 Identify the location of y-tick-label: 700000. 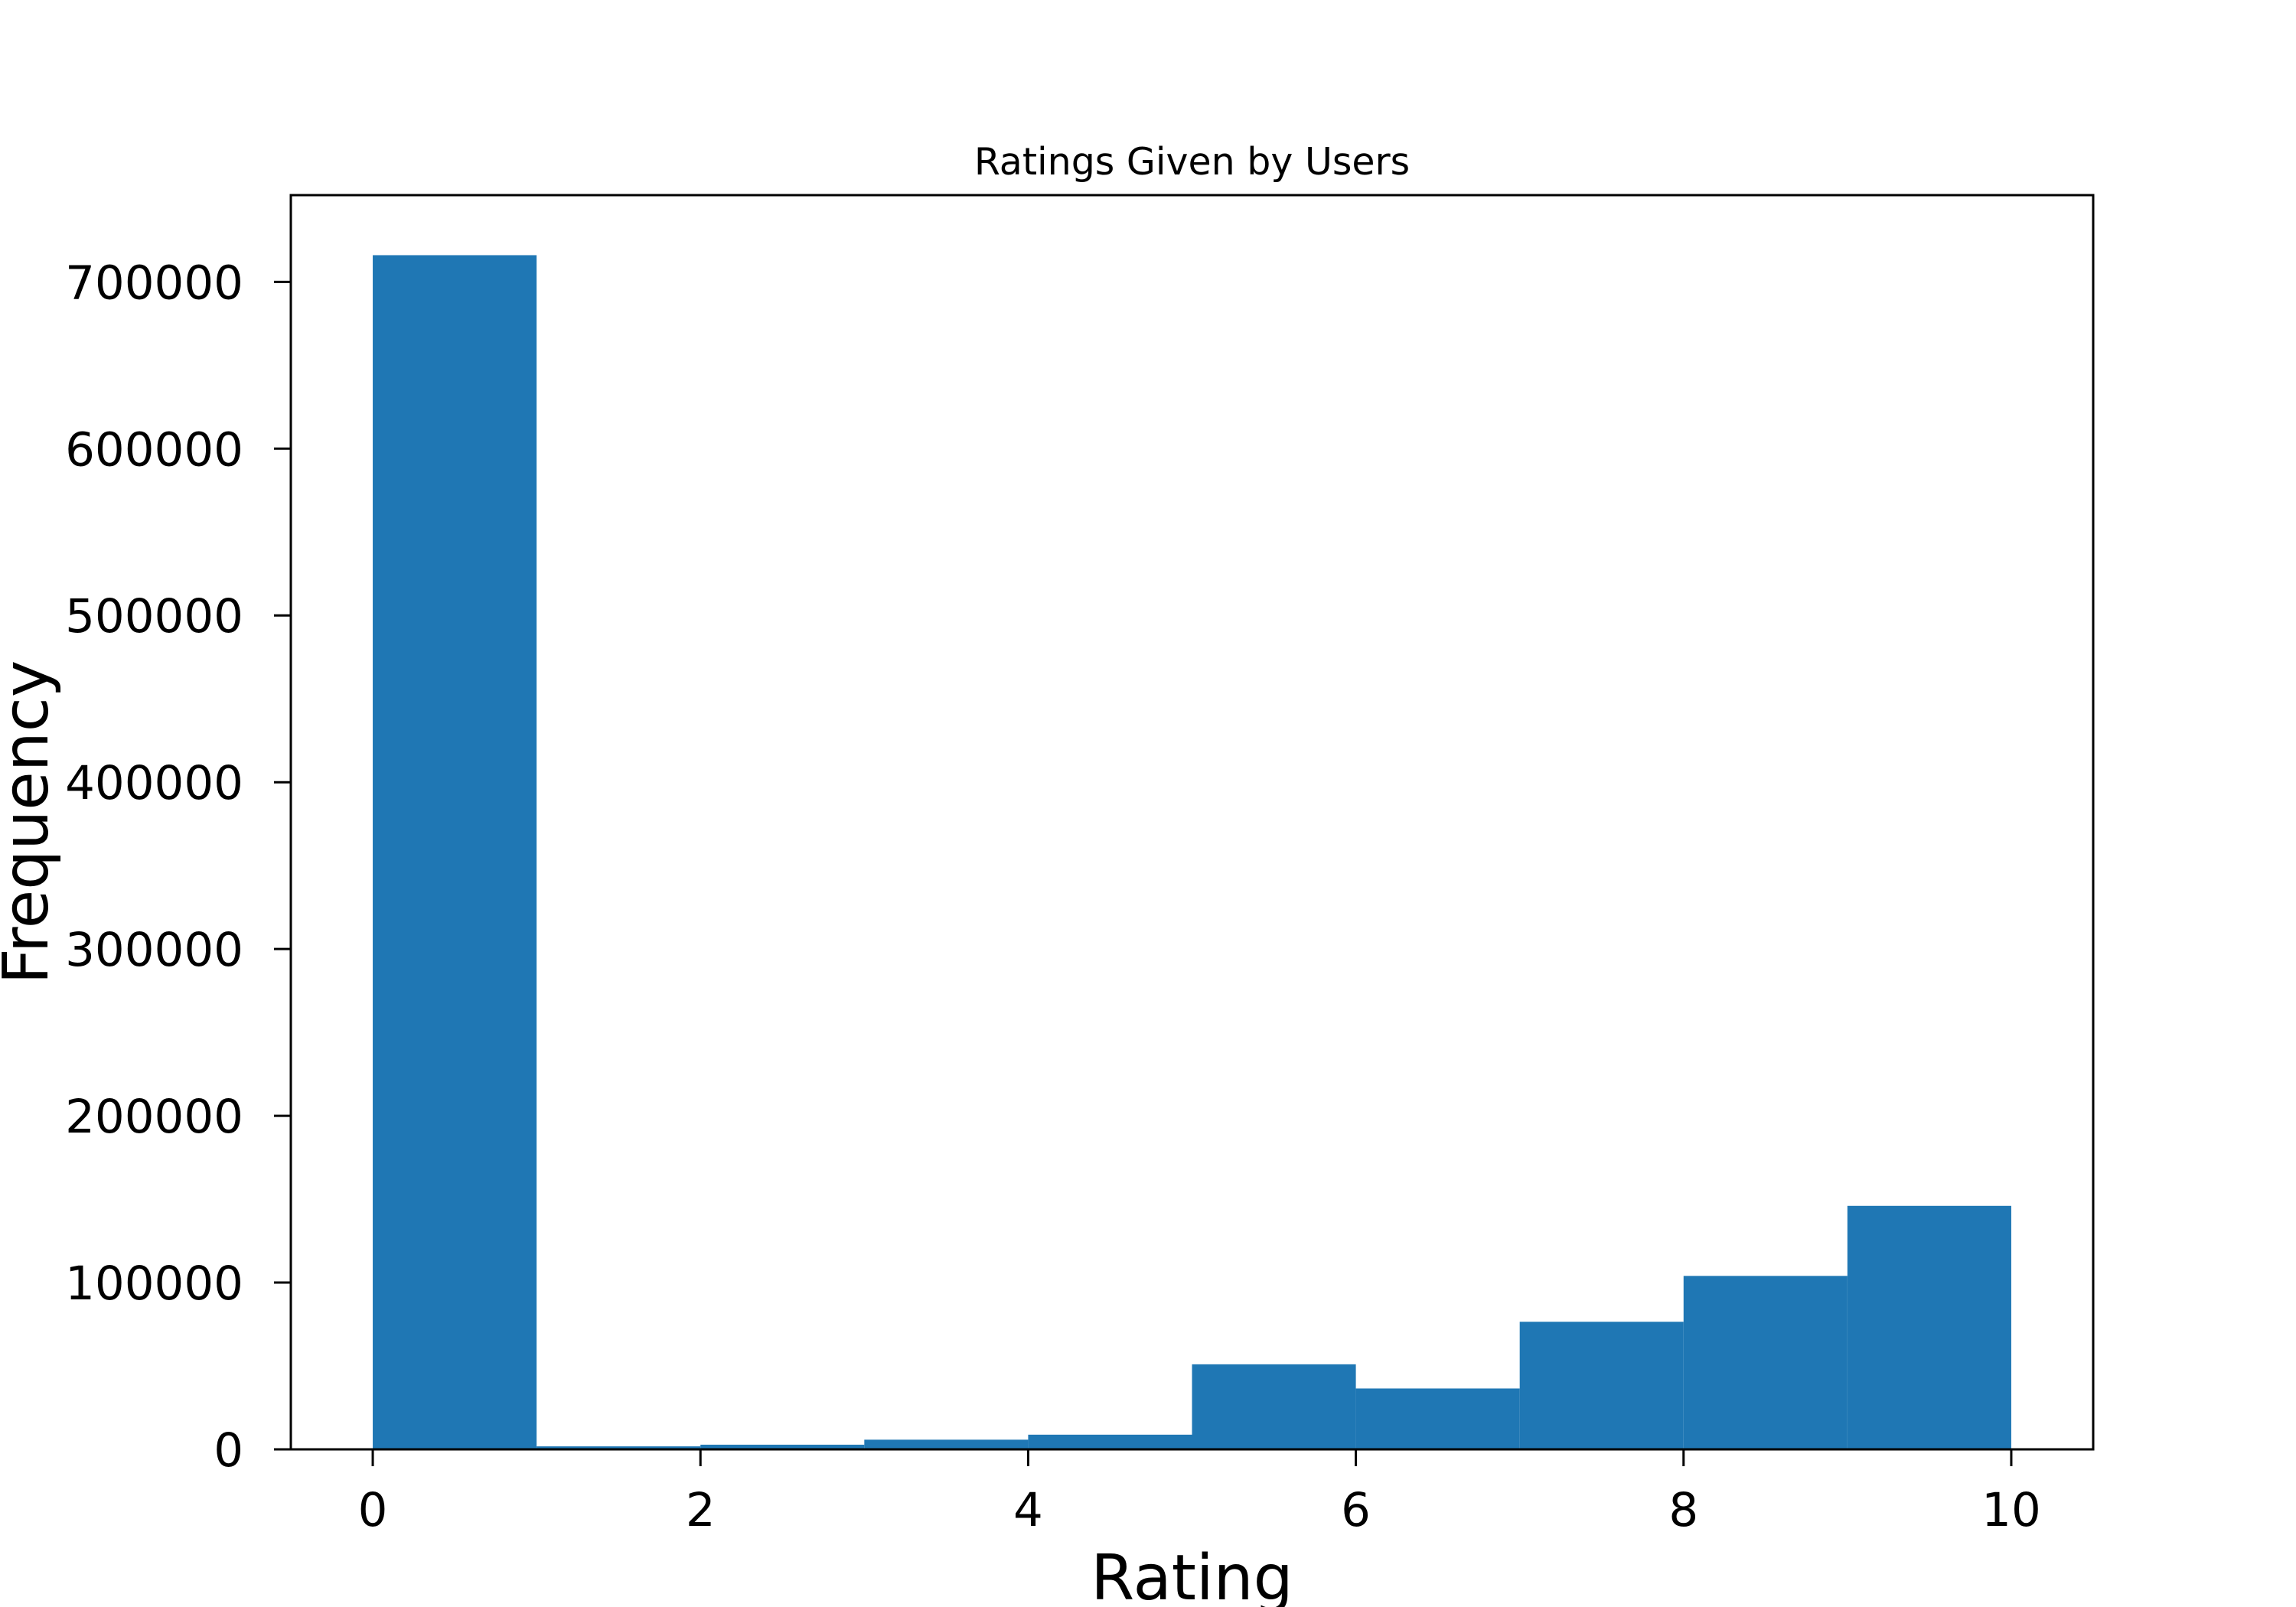
(154, 283).